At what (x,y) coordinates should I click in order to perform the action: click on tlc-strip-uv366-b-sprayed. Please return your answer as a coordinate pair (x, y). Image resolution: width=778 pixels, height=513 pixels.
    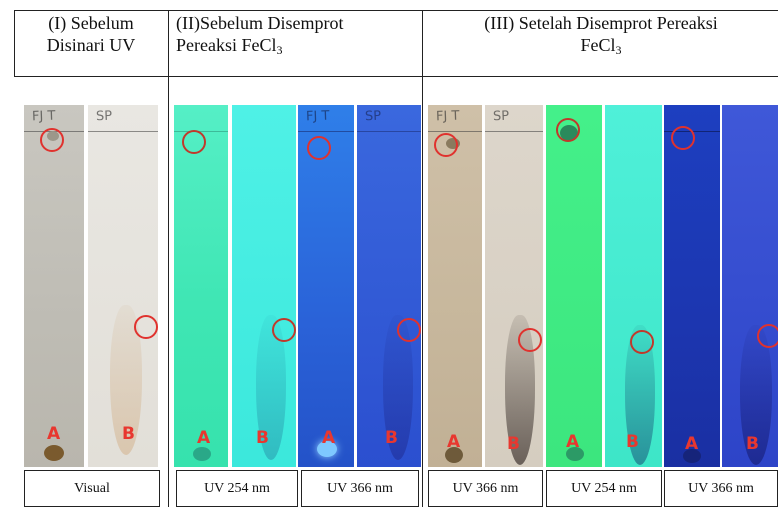
    Looking at the image, I should click on (750, 286).